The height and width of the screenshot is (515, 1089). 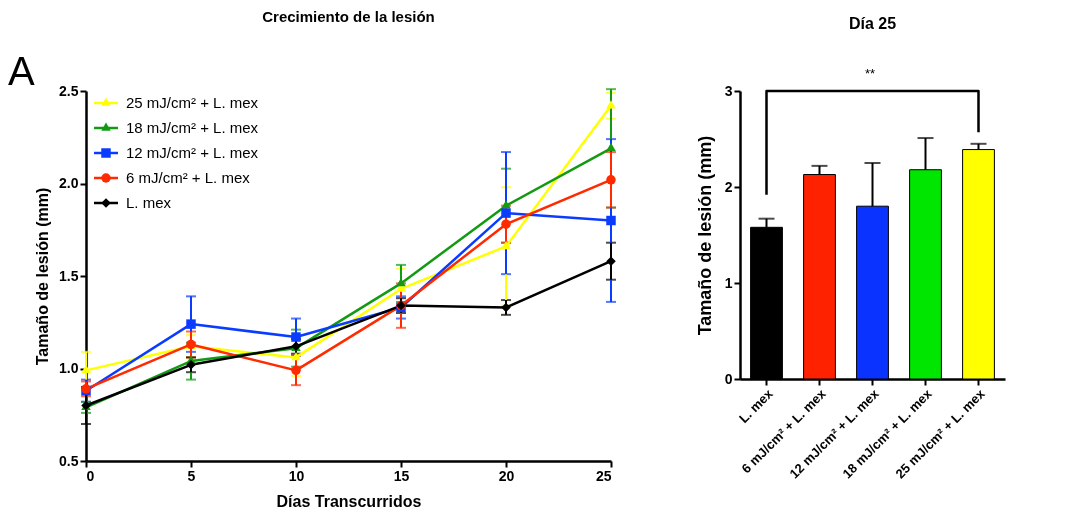 What do you see at coordinates (728, 378) in the screenshot?
I see `y-tick-label: 0` at bounding box center [728, 378].